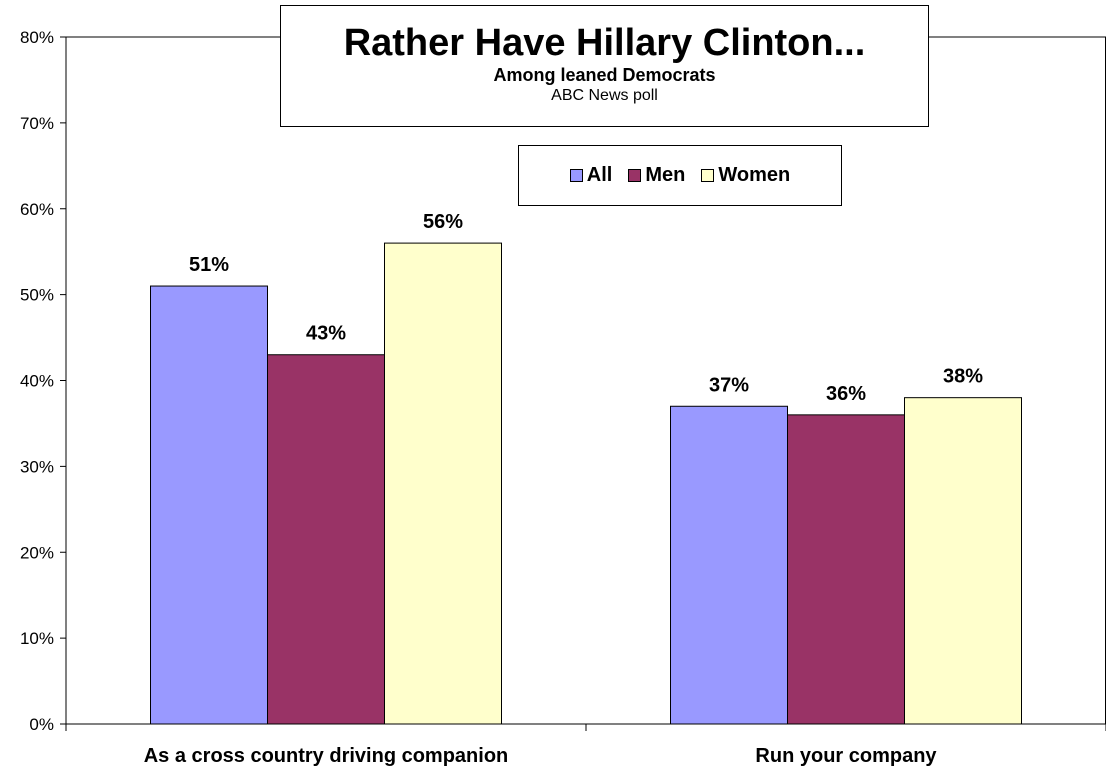 The image size is (1106, 771). I want to click on legend-swatch-all, so click(576, 175).